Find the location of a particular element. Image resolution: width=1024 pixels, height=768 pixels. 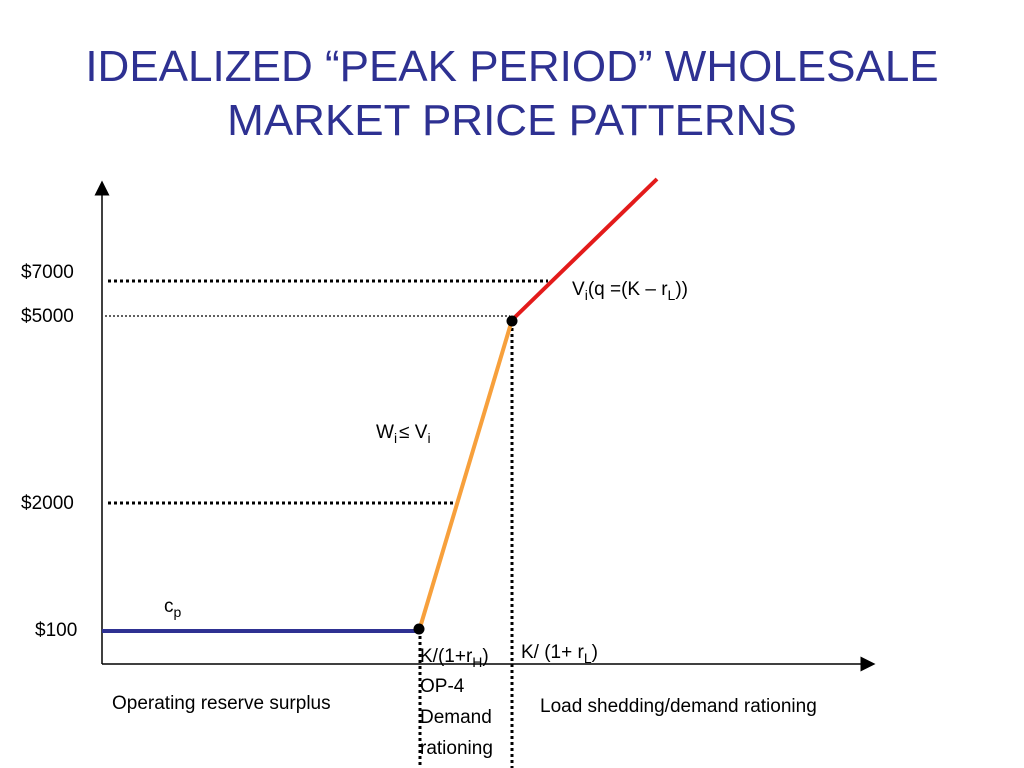

title-line-2: MARKET PRICE PATTERNS is located at coordinates (512, 120).